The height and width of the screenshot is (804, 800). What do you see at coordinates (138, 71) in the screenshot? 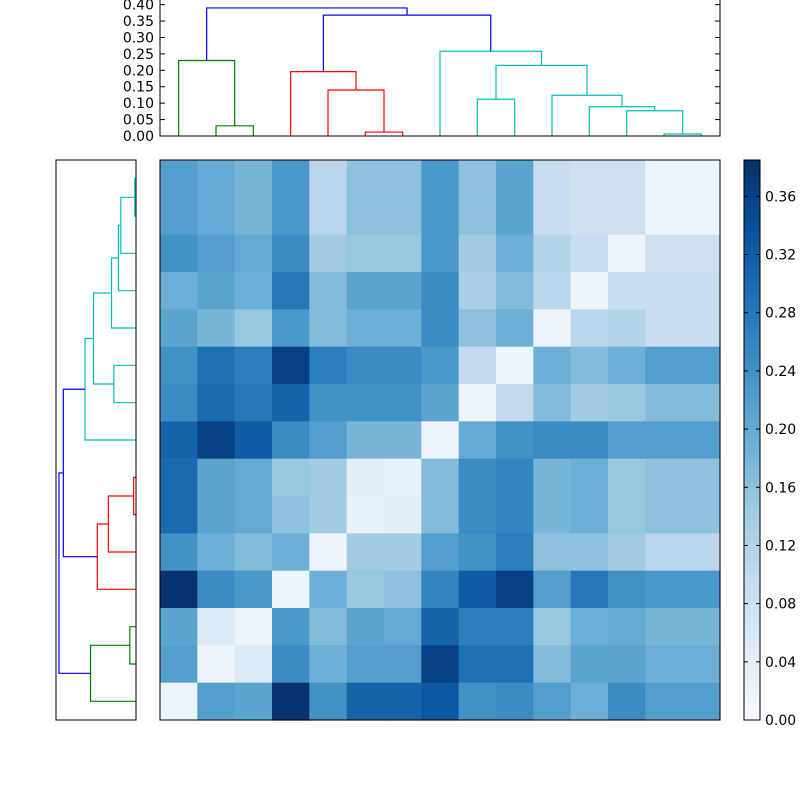
I see `top-dendrogram-ytick-label: 0.20` at bounding box center [138, 71].